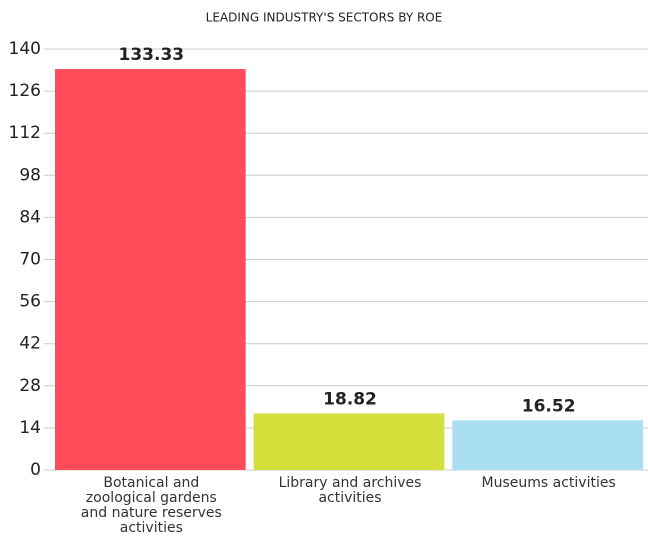  What do you see at coordinates (30, 302) in the screenshot?
I see `y-tick-label: 56` at bounding box center [30, 302].